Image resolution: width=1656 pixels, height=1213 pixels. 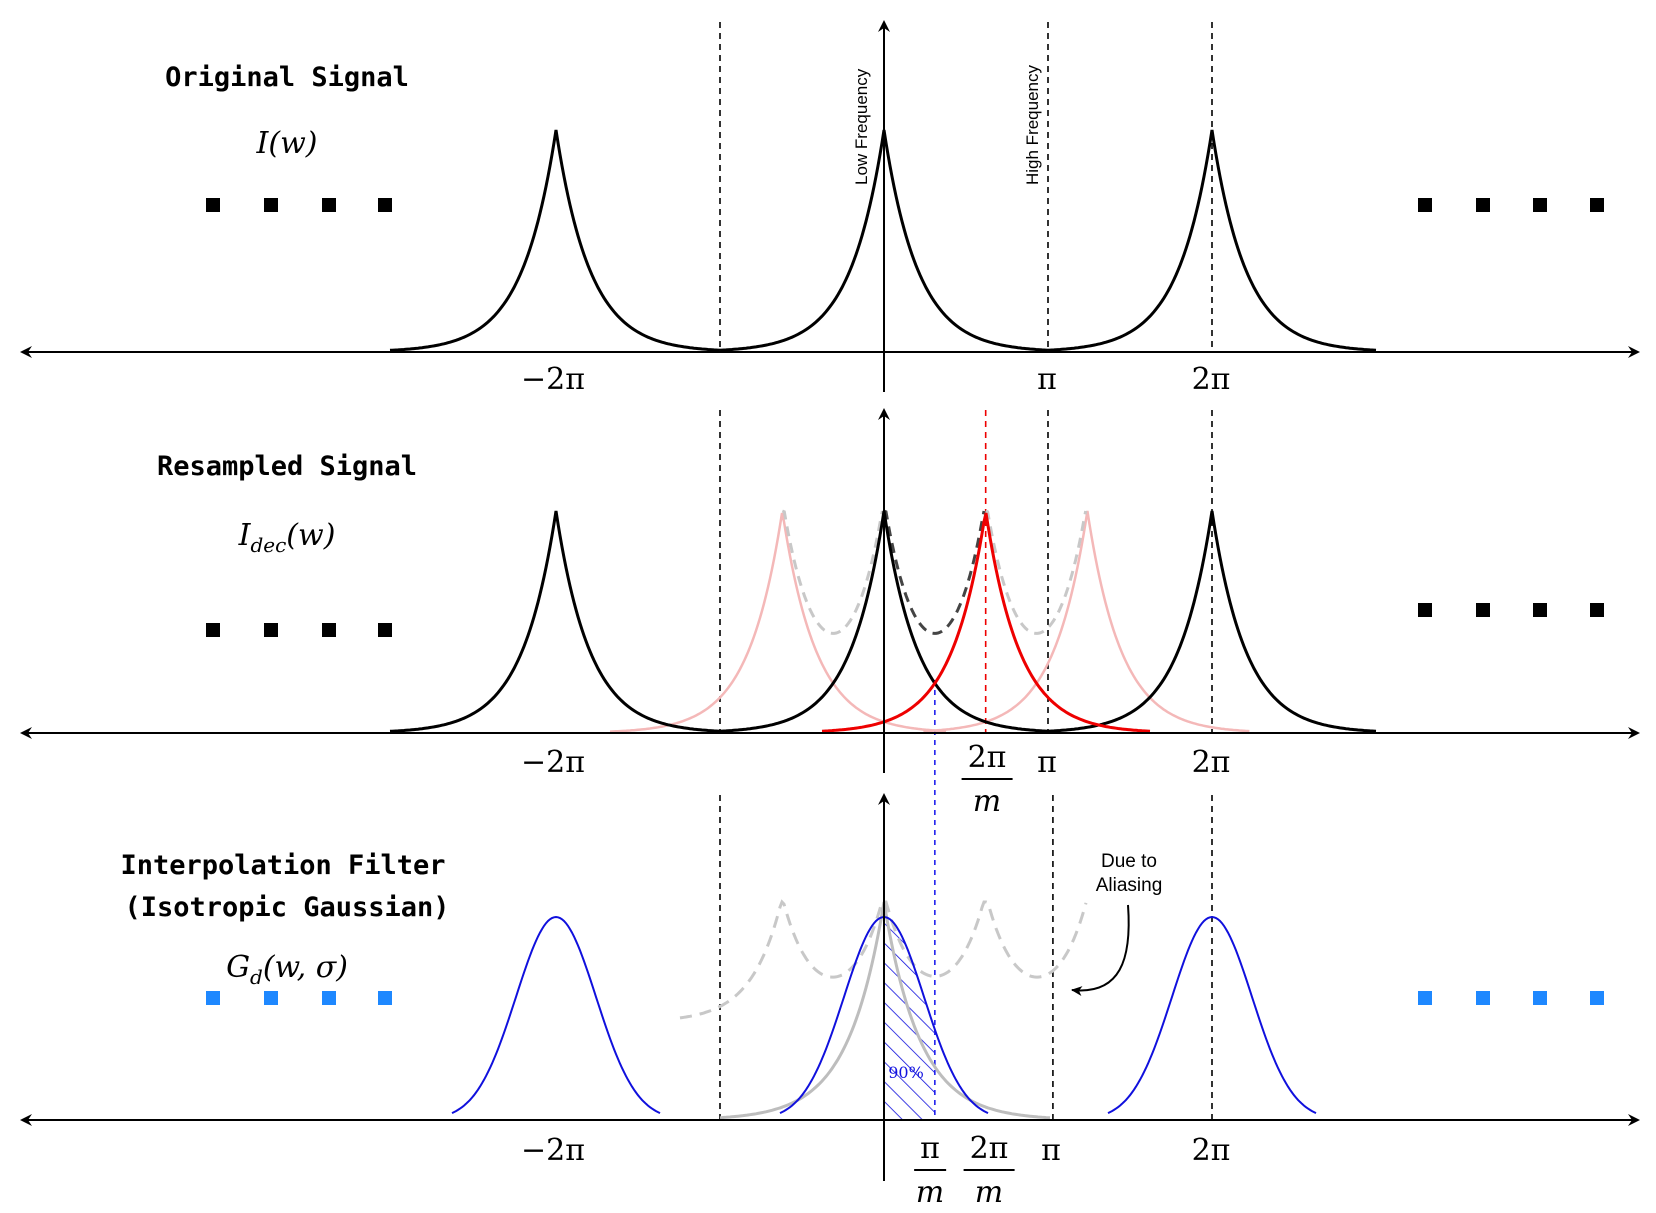 I want to click on signal-symbol: Idec(w), so click(x=287, y=537).